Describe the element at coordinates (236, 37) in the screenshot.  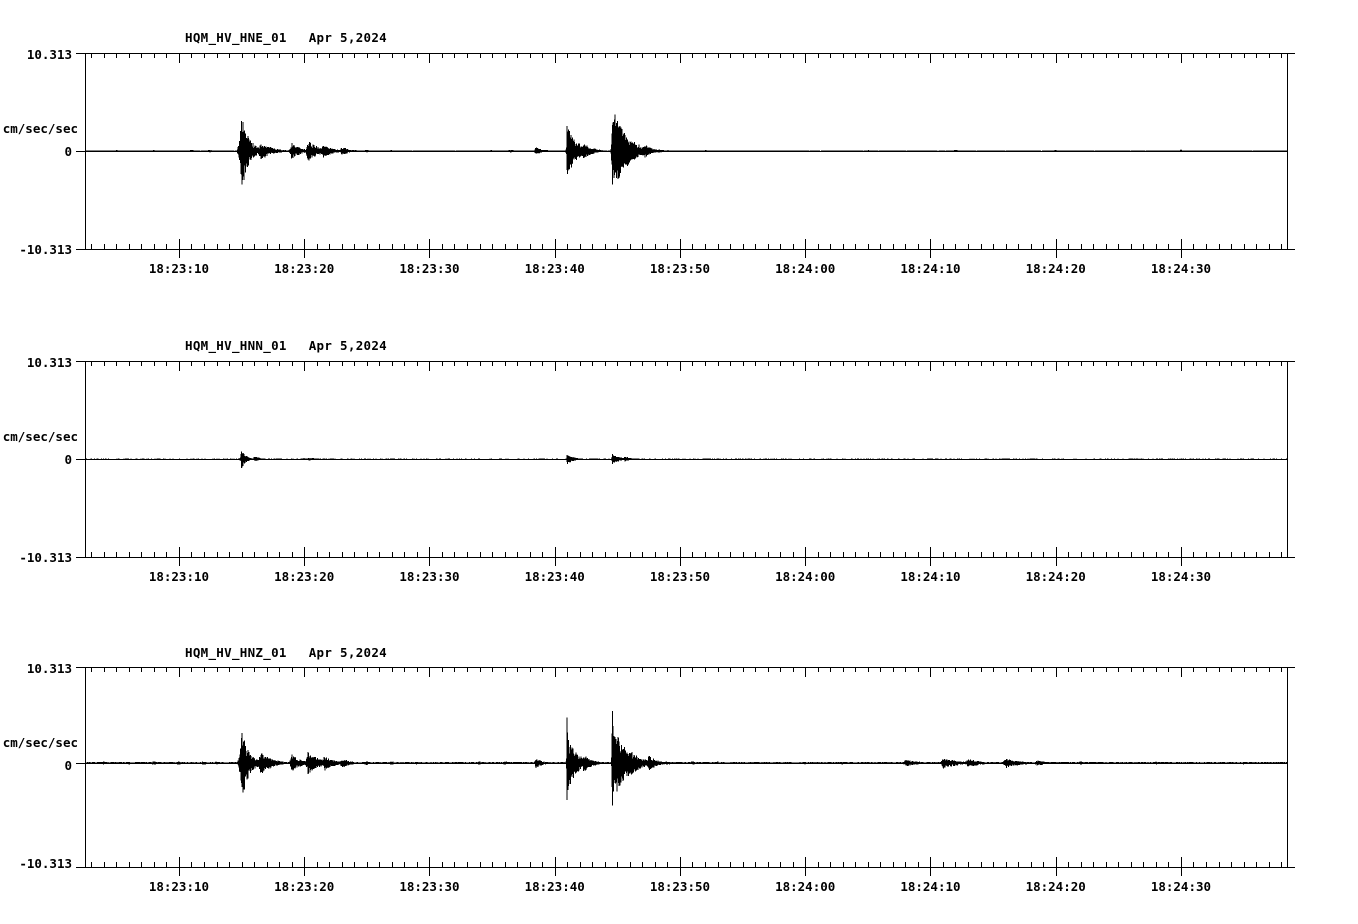
I see `panel-channel-label: HQM_HV_HNE_01` at that location.